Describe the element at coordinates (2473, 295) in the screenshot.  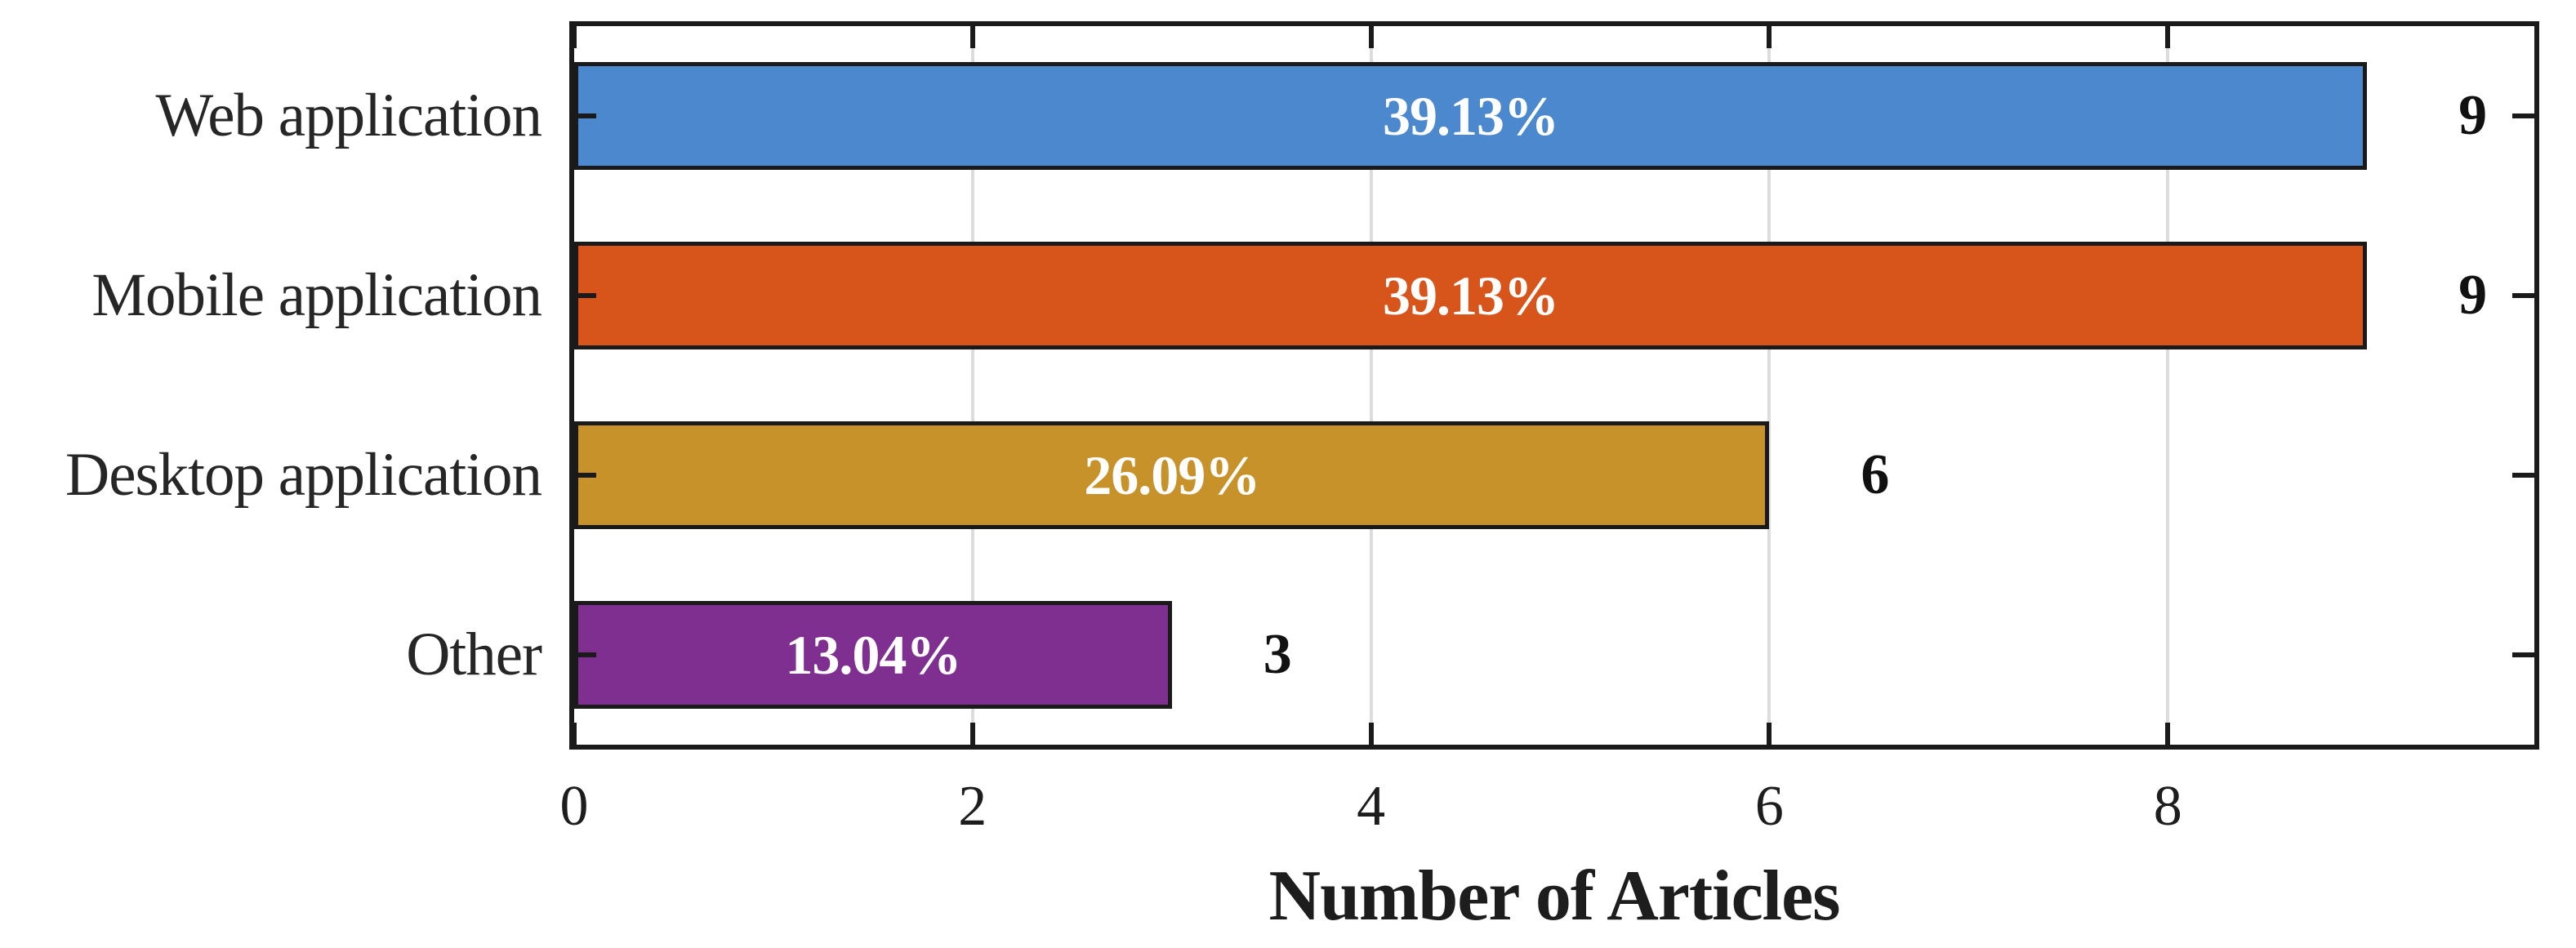
I see `bar-count-label-mobile-application: 9` at that location.